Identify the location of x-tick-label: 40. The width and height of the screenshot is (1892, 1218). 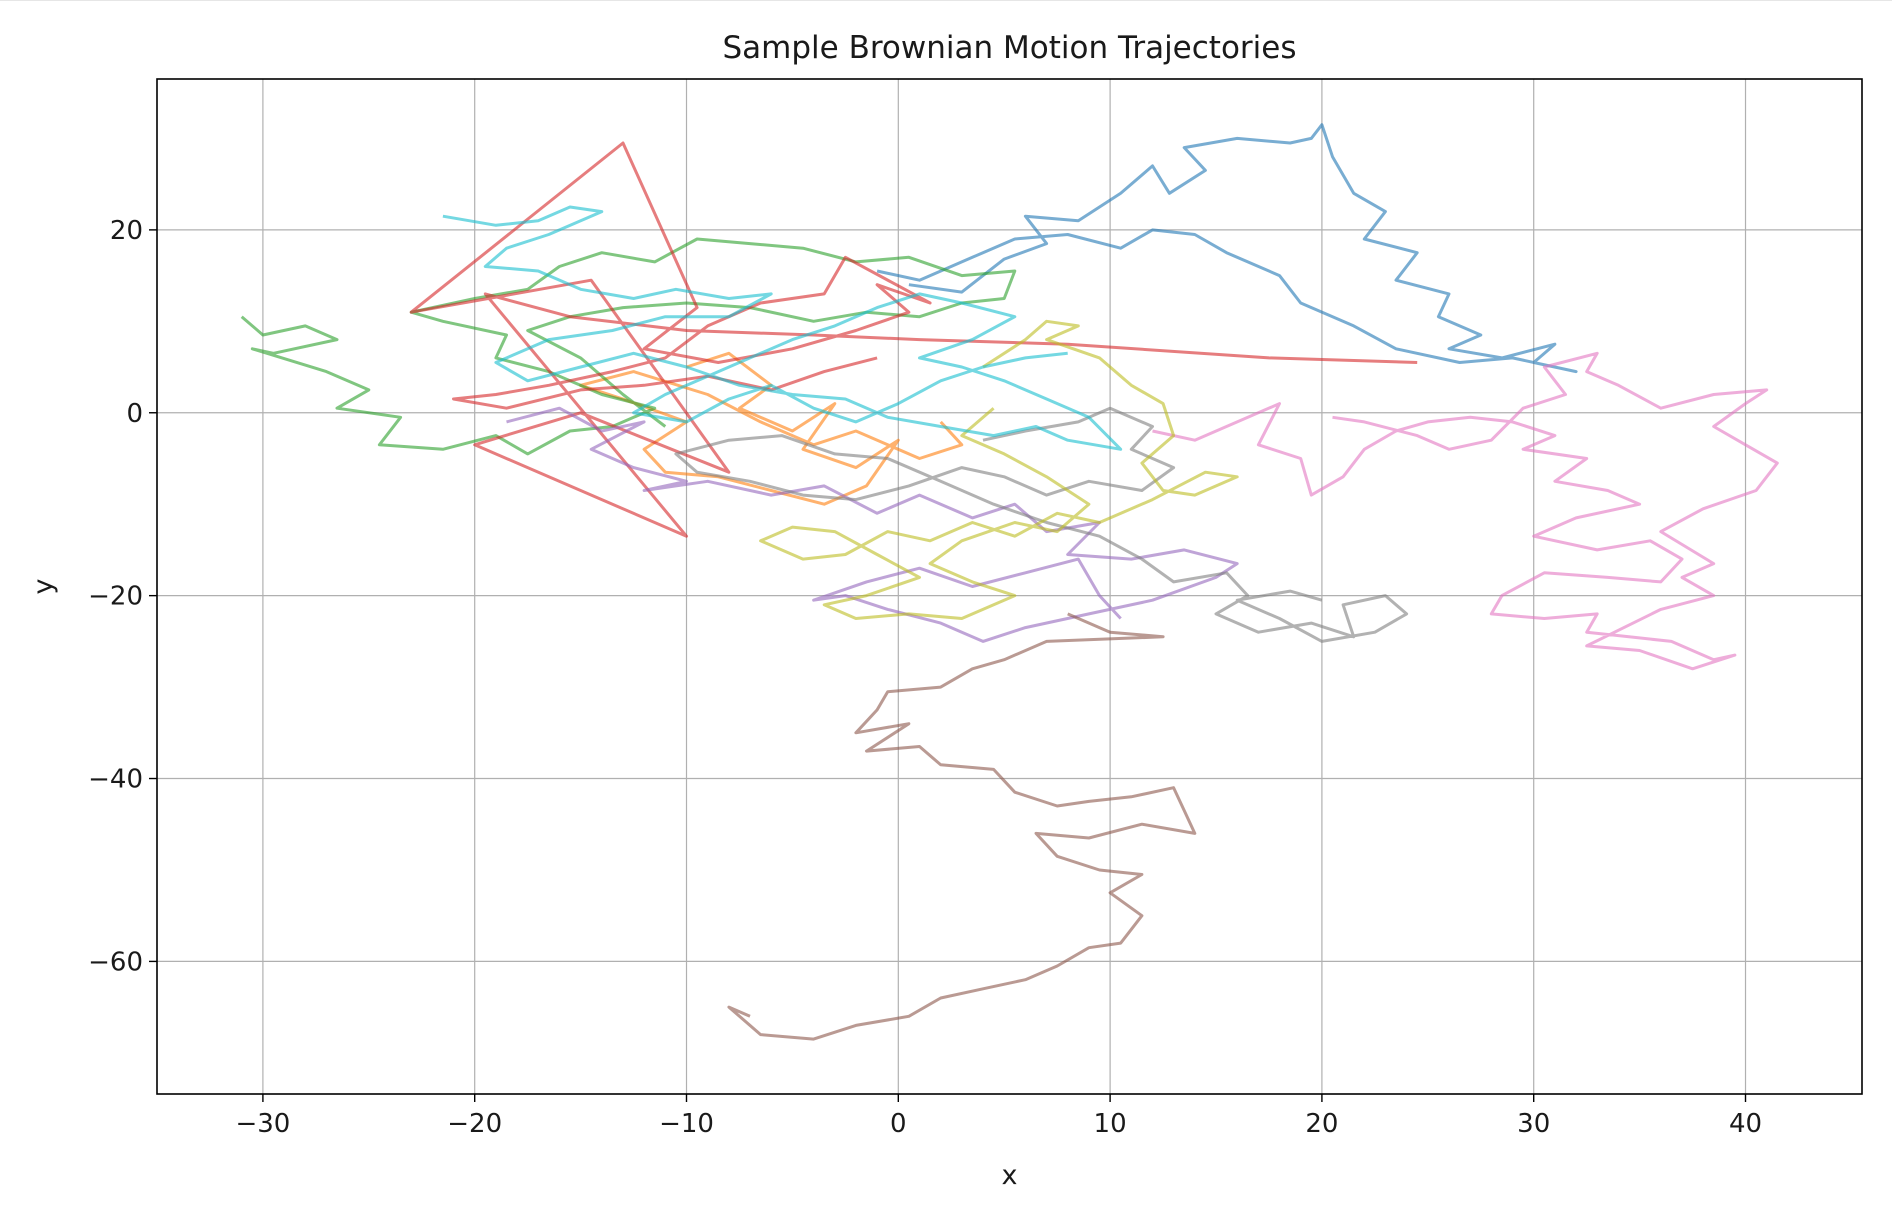
(1745, 1124).